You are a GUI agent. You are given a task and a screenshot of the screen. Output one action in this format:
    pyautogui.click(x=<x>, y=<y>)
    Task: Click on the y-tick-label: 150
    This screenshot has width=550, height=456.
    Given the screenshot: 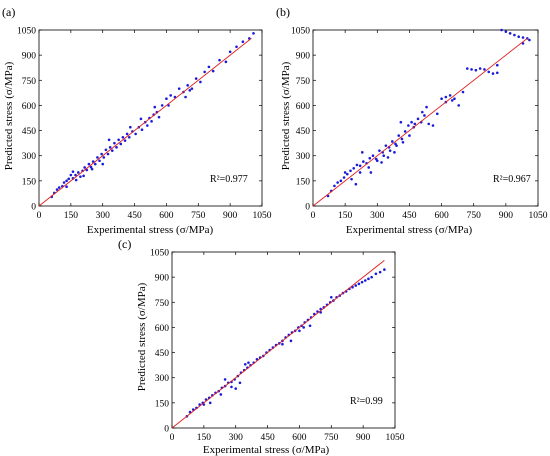 What is the action you would take?
    pyautogui.click(x=303, y=182)
    